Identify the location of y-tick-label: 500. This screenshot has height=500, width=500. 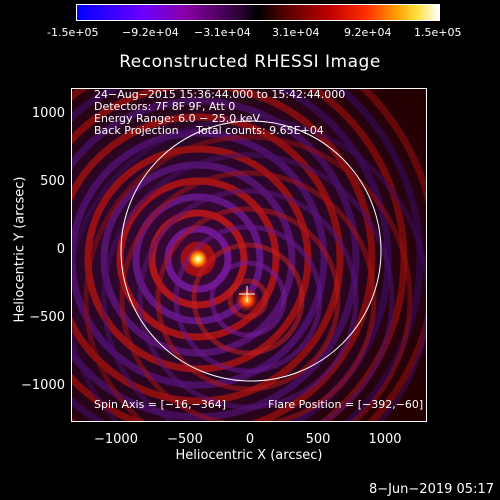
(52, 181).